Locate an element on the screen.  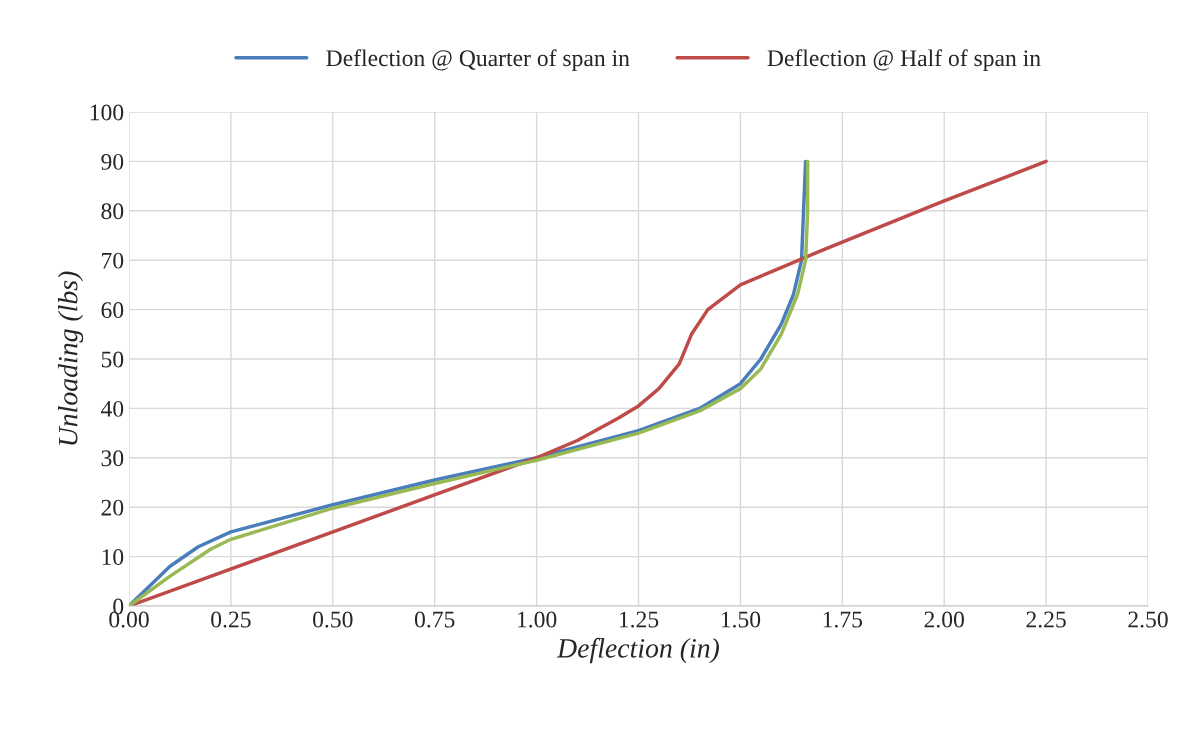
x-tick-label: 2.00 is located at coordinates (944, 619).